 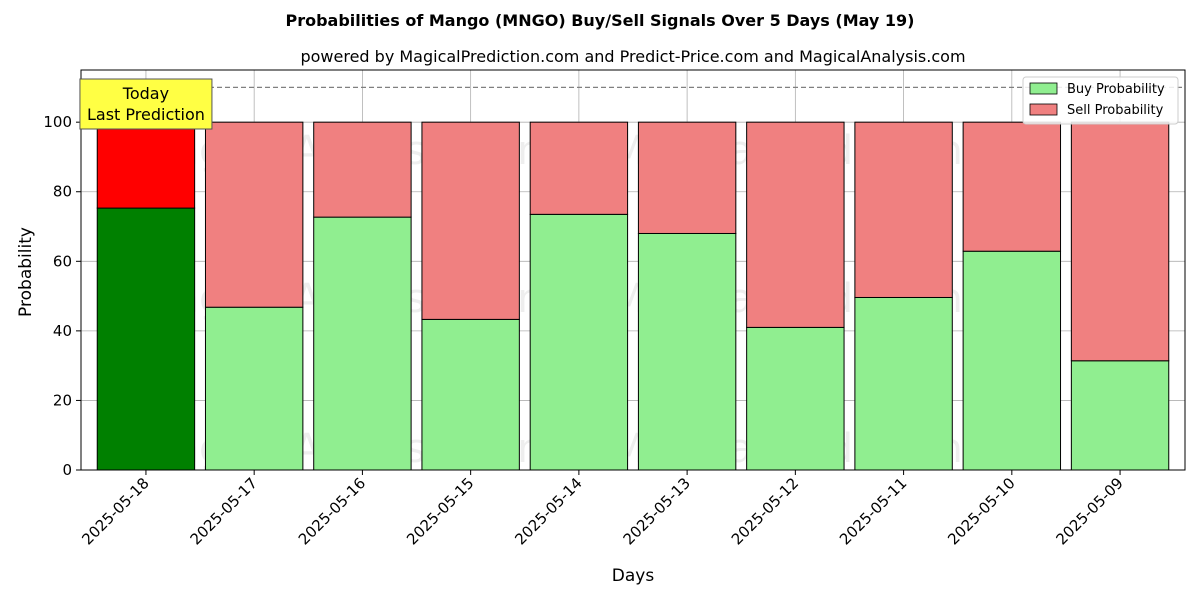 I want to click on legend-box, so click(x=1100, y=100).